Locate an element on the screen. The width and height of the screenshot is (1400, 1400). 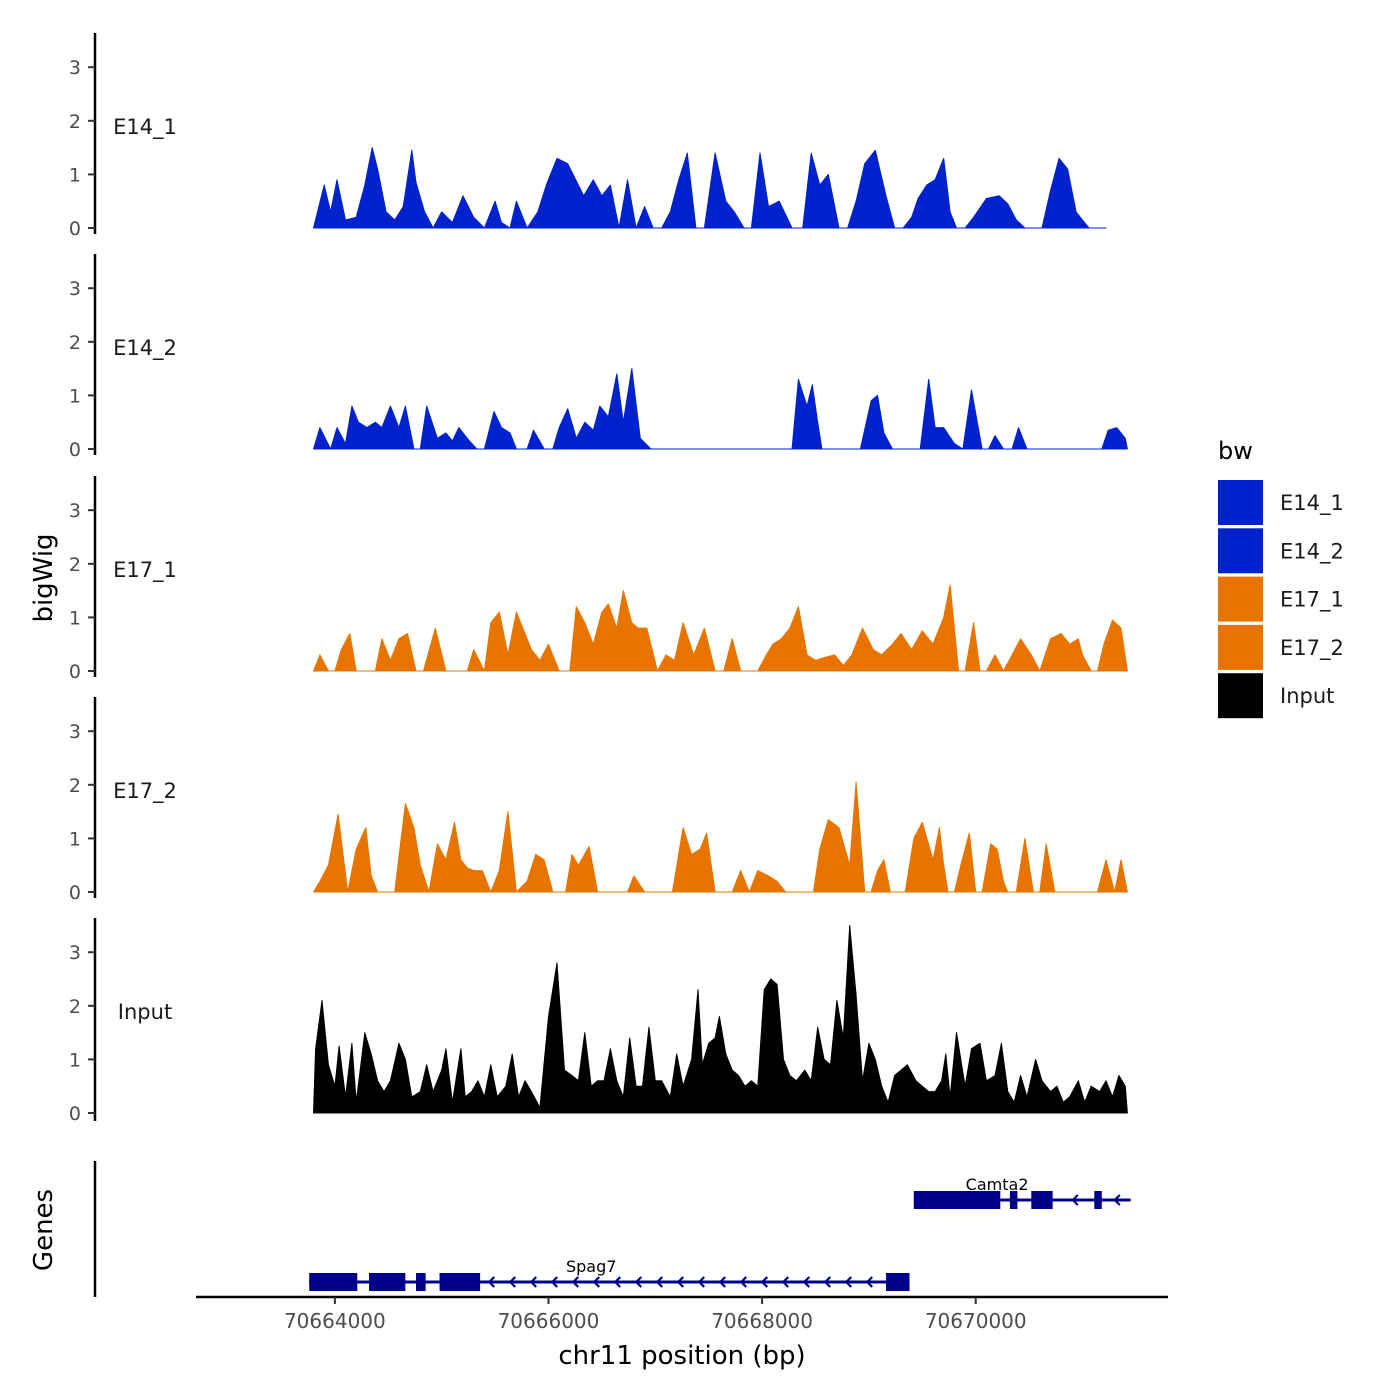
track-label: E17_1 is located at coordinates (145, 570).